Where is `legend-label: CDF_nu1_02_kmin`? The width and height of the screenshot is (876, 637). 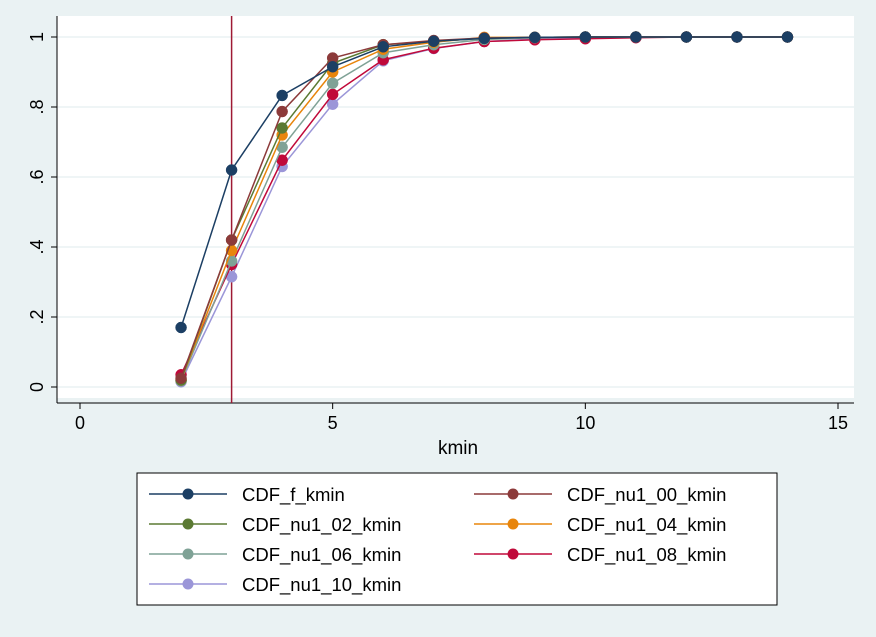
legend-label: CDF_nu1_02_kmin is located at coordinates (321, 525).